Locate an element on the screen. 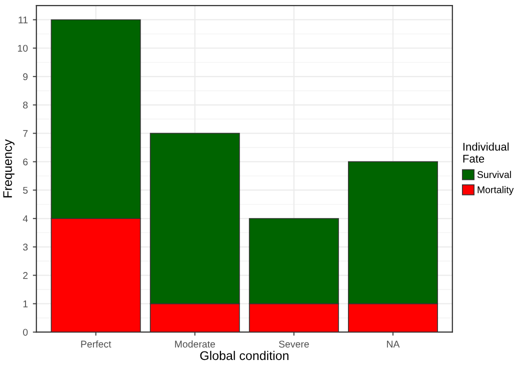 This screenshot has height=369, width=520. y-tick-label: 11 is located at coordinates (23, 20).